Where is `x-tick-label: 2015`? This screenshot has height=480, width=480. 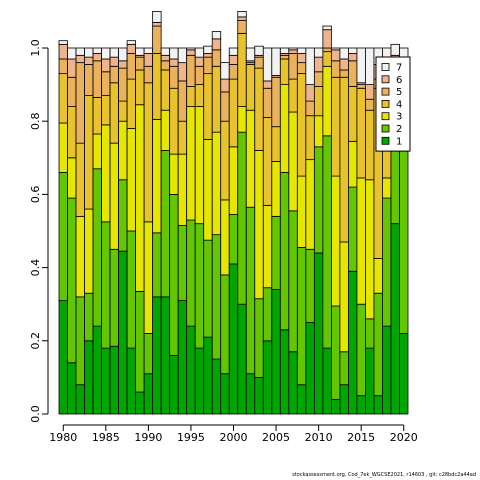 x-tick-label: 2015 is located at coordinates (361, 437).